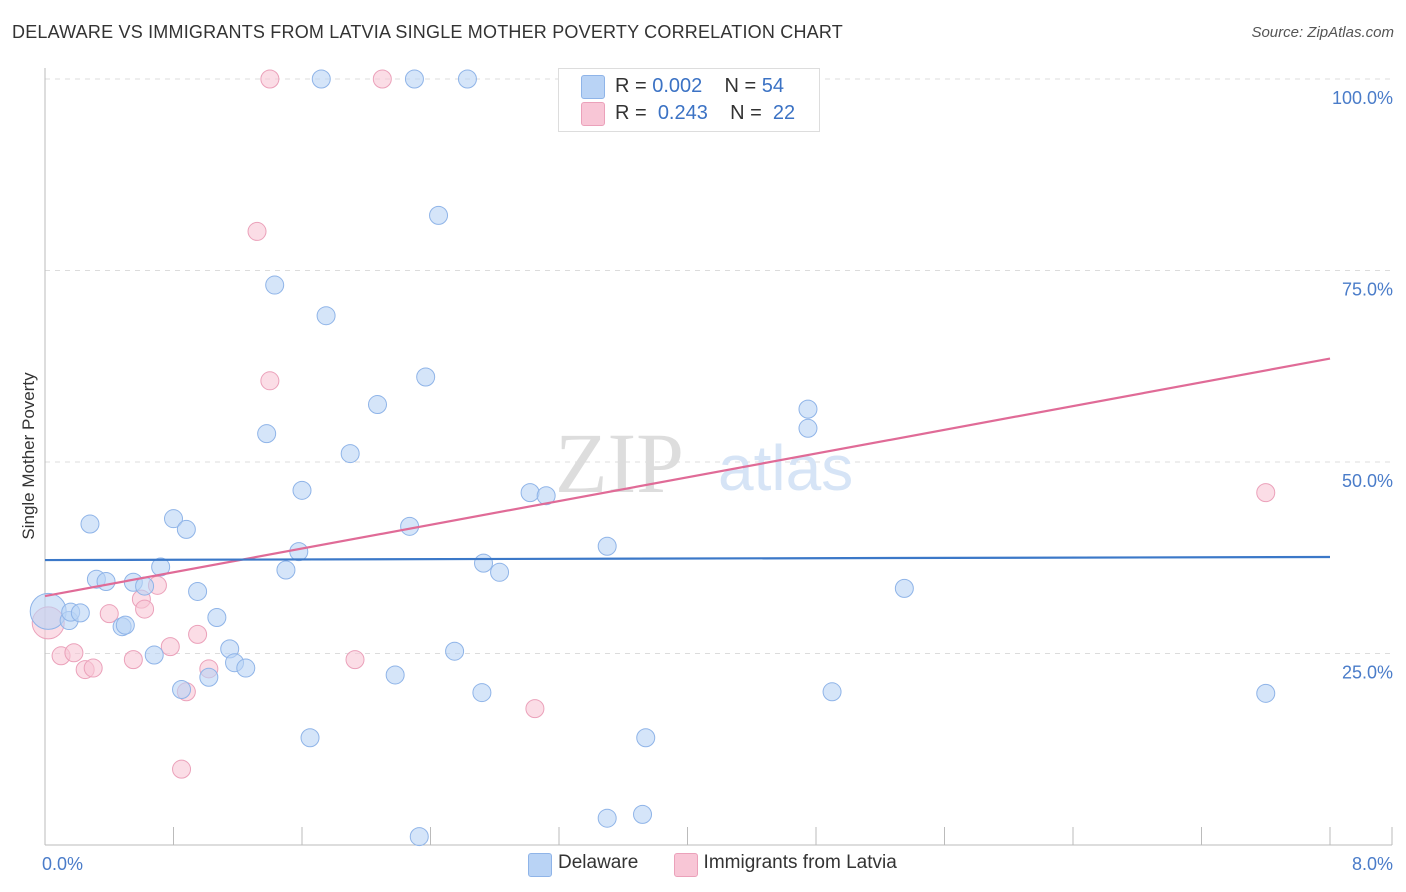 The image size is (1406, 892). What do you see at coordinates (1372, 864) in the screenshot?
I see `x-tick-label: 8.0%` at bounding box center [1372, 864].